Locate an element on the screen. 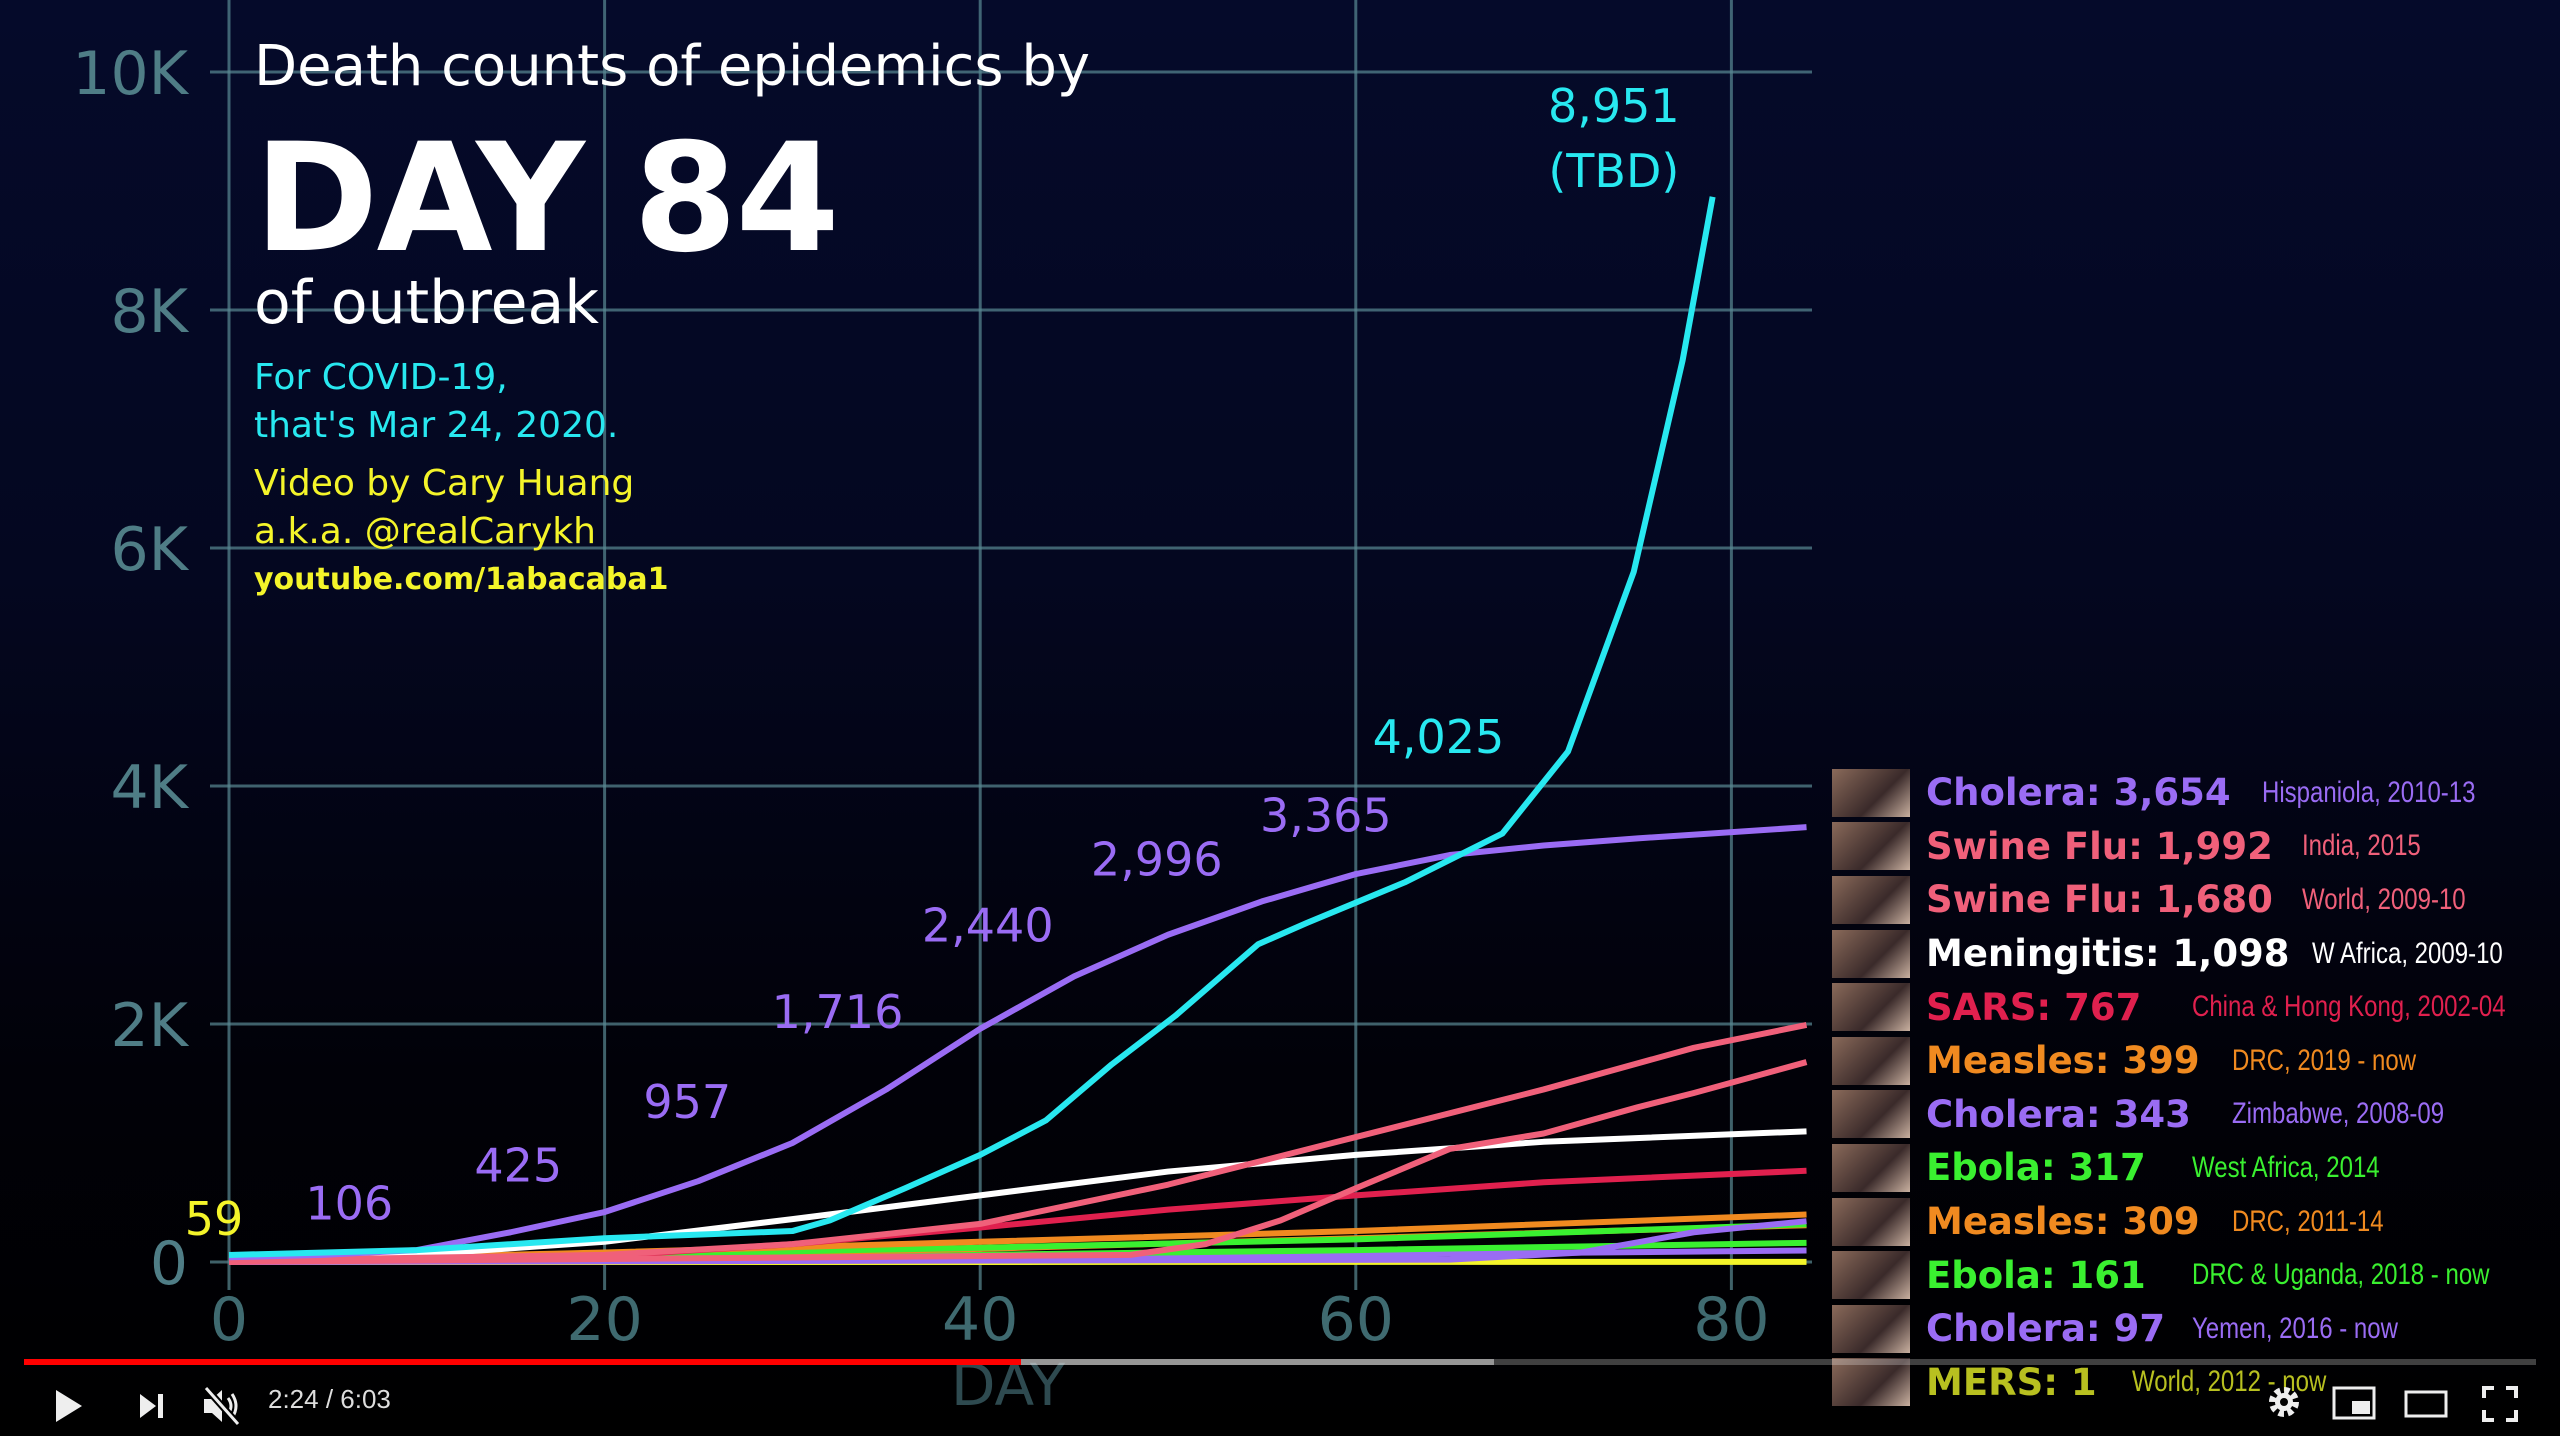 This screenshot has height=1436, width=2560. legend-label: Meningitis: 1,098 is located at coordinates (2108, 954).